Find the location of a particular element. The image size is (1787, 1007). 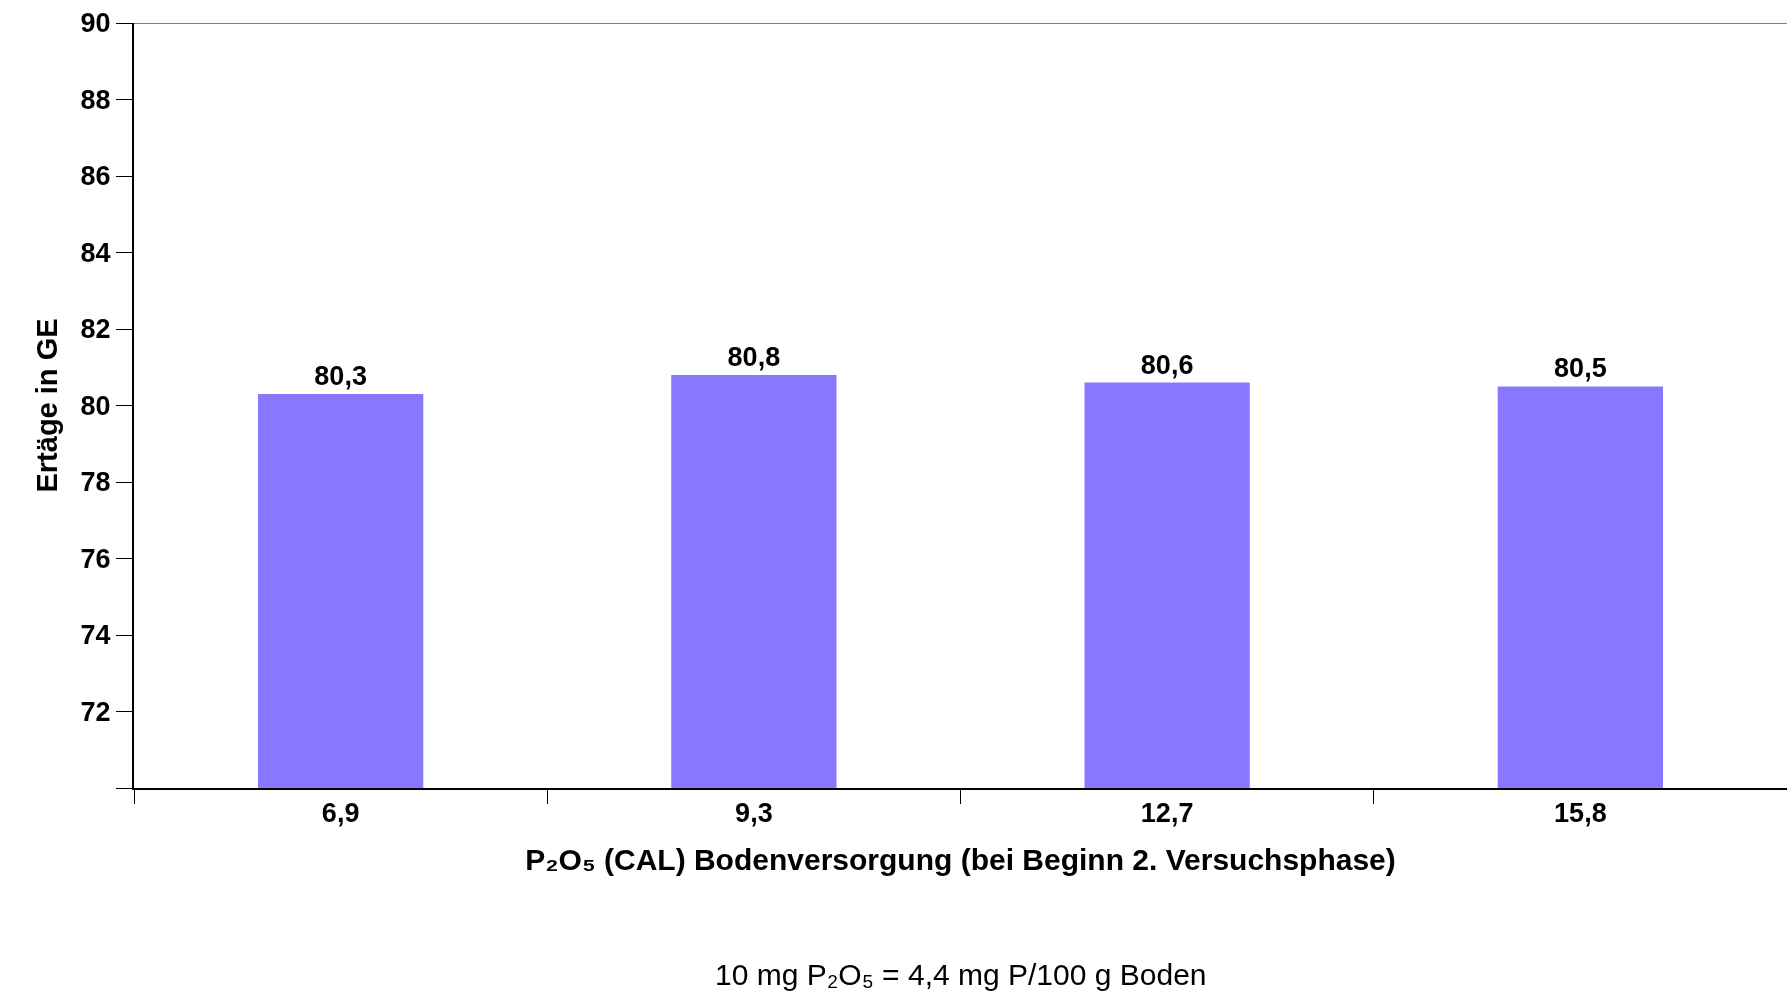

y-axis-title: Ertäge in GE is located at coordinates (47, 405).